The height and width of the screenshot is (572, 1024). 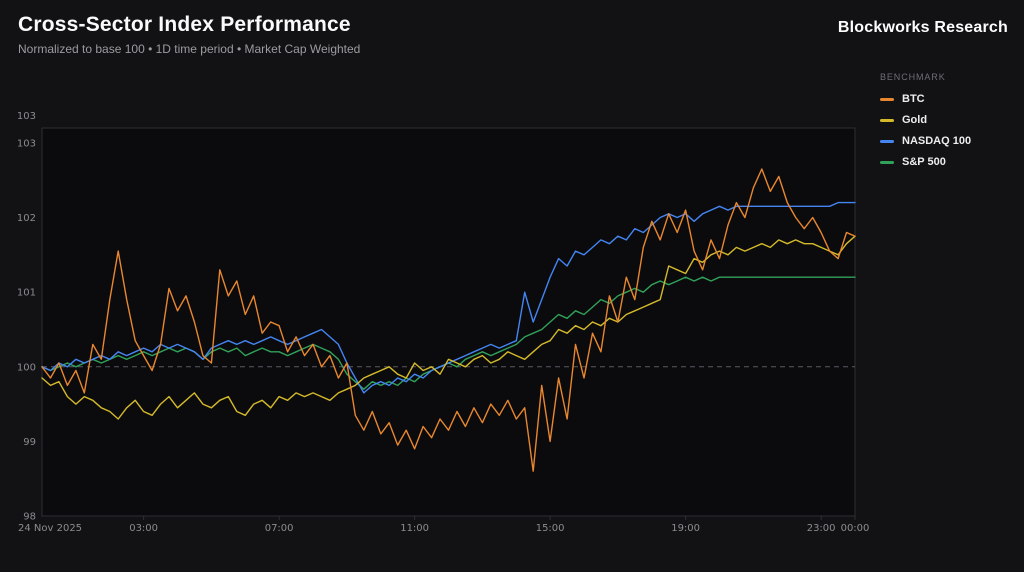 What do you see at coordinates (821, 528) in the screenshot?
I see `x-tick-label: 23:00` at bounding box center [821, 528].